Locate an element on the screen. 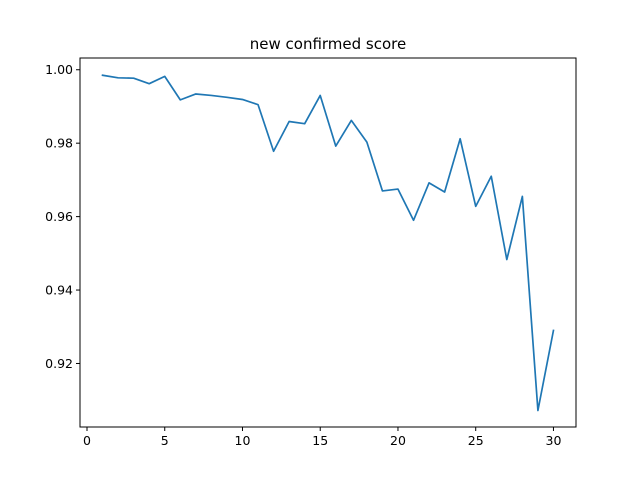  x-tick-label: 20 is located at coordinates (398, 440).